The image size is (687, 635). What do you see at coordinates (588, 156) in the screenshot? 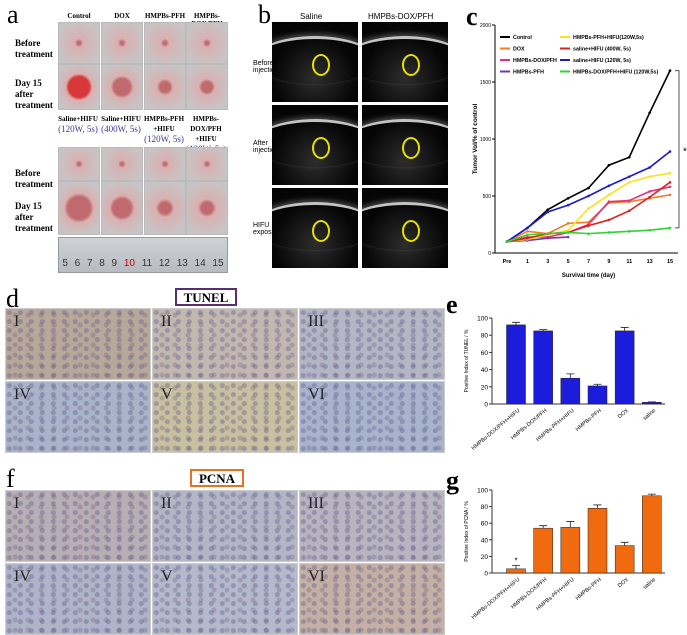
I see `series-line` at bounding box center [588, 156].